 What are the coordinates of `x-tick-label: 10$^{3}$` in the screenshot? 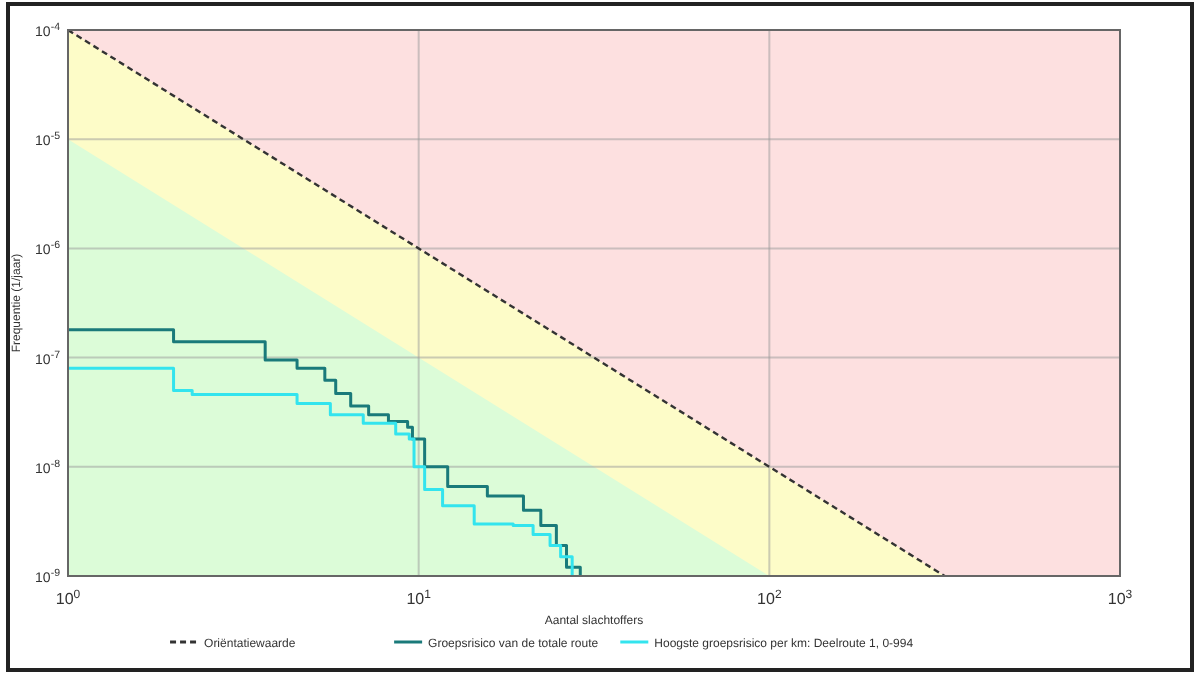 It's located at (1120, 598).